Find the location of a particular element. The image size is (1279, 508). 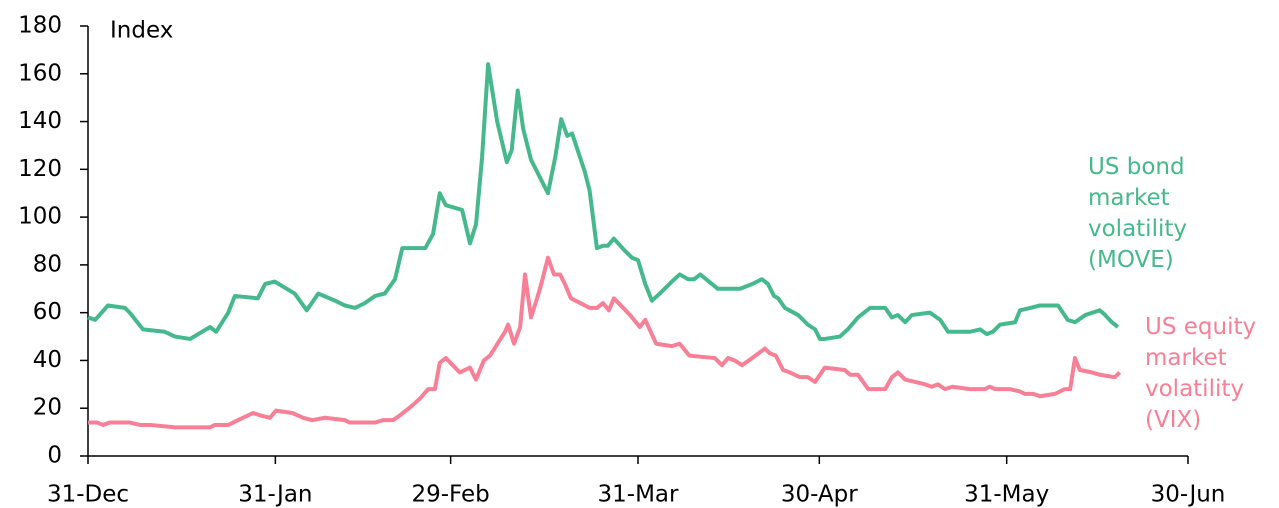

y-tick-label: 120 is located at coordinates (40, 169).